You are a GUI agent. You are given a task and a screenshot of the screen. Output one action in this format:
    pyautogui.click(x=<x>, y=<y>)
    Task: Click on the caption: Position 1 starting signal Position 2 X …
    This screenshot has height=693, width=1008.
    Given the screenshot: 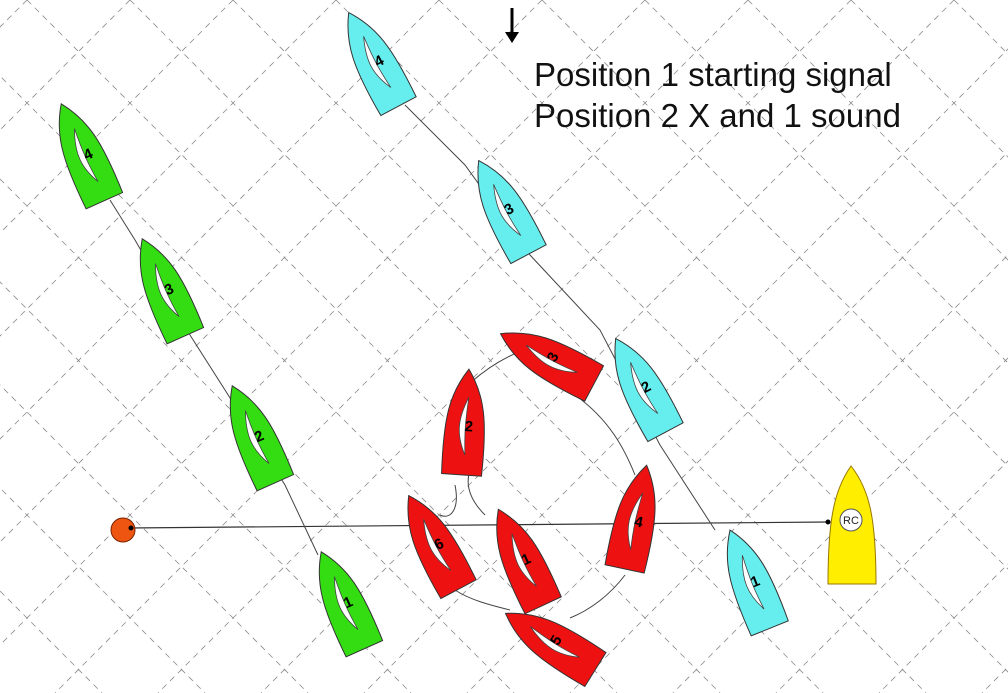 What is the action you would take?
    pyautogui.click(x=717, y=95)
    